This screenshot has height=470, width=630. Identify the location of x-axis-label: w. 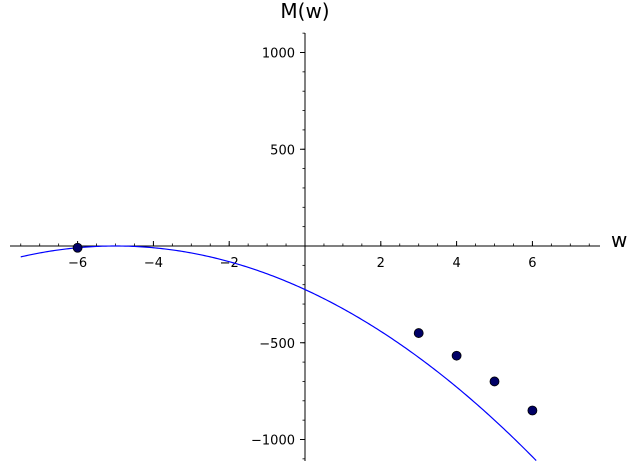
(619, 240).